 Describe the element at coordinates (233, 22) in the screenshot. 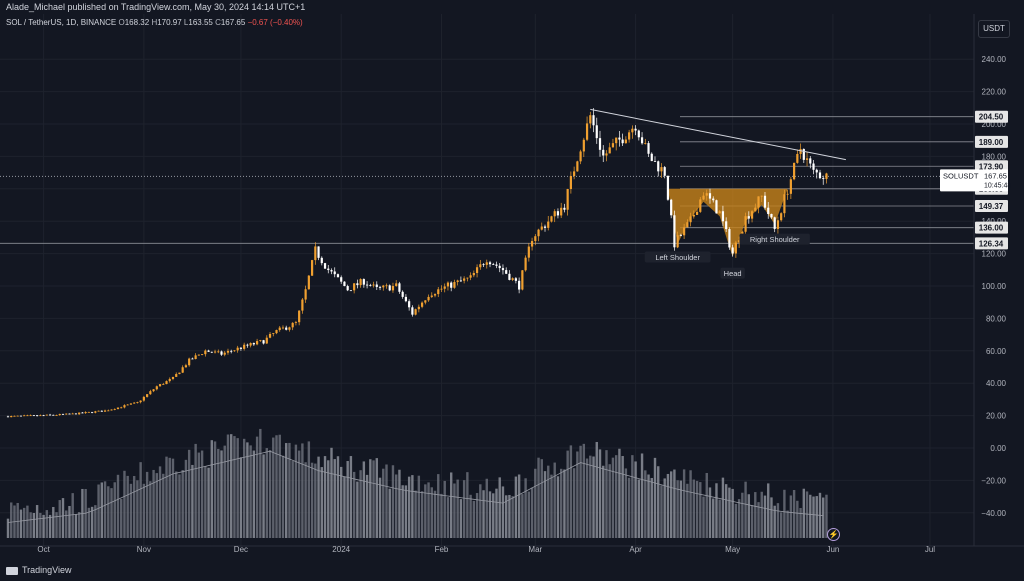

I see `close-value: 167.65` at that location.